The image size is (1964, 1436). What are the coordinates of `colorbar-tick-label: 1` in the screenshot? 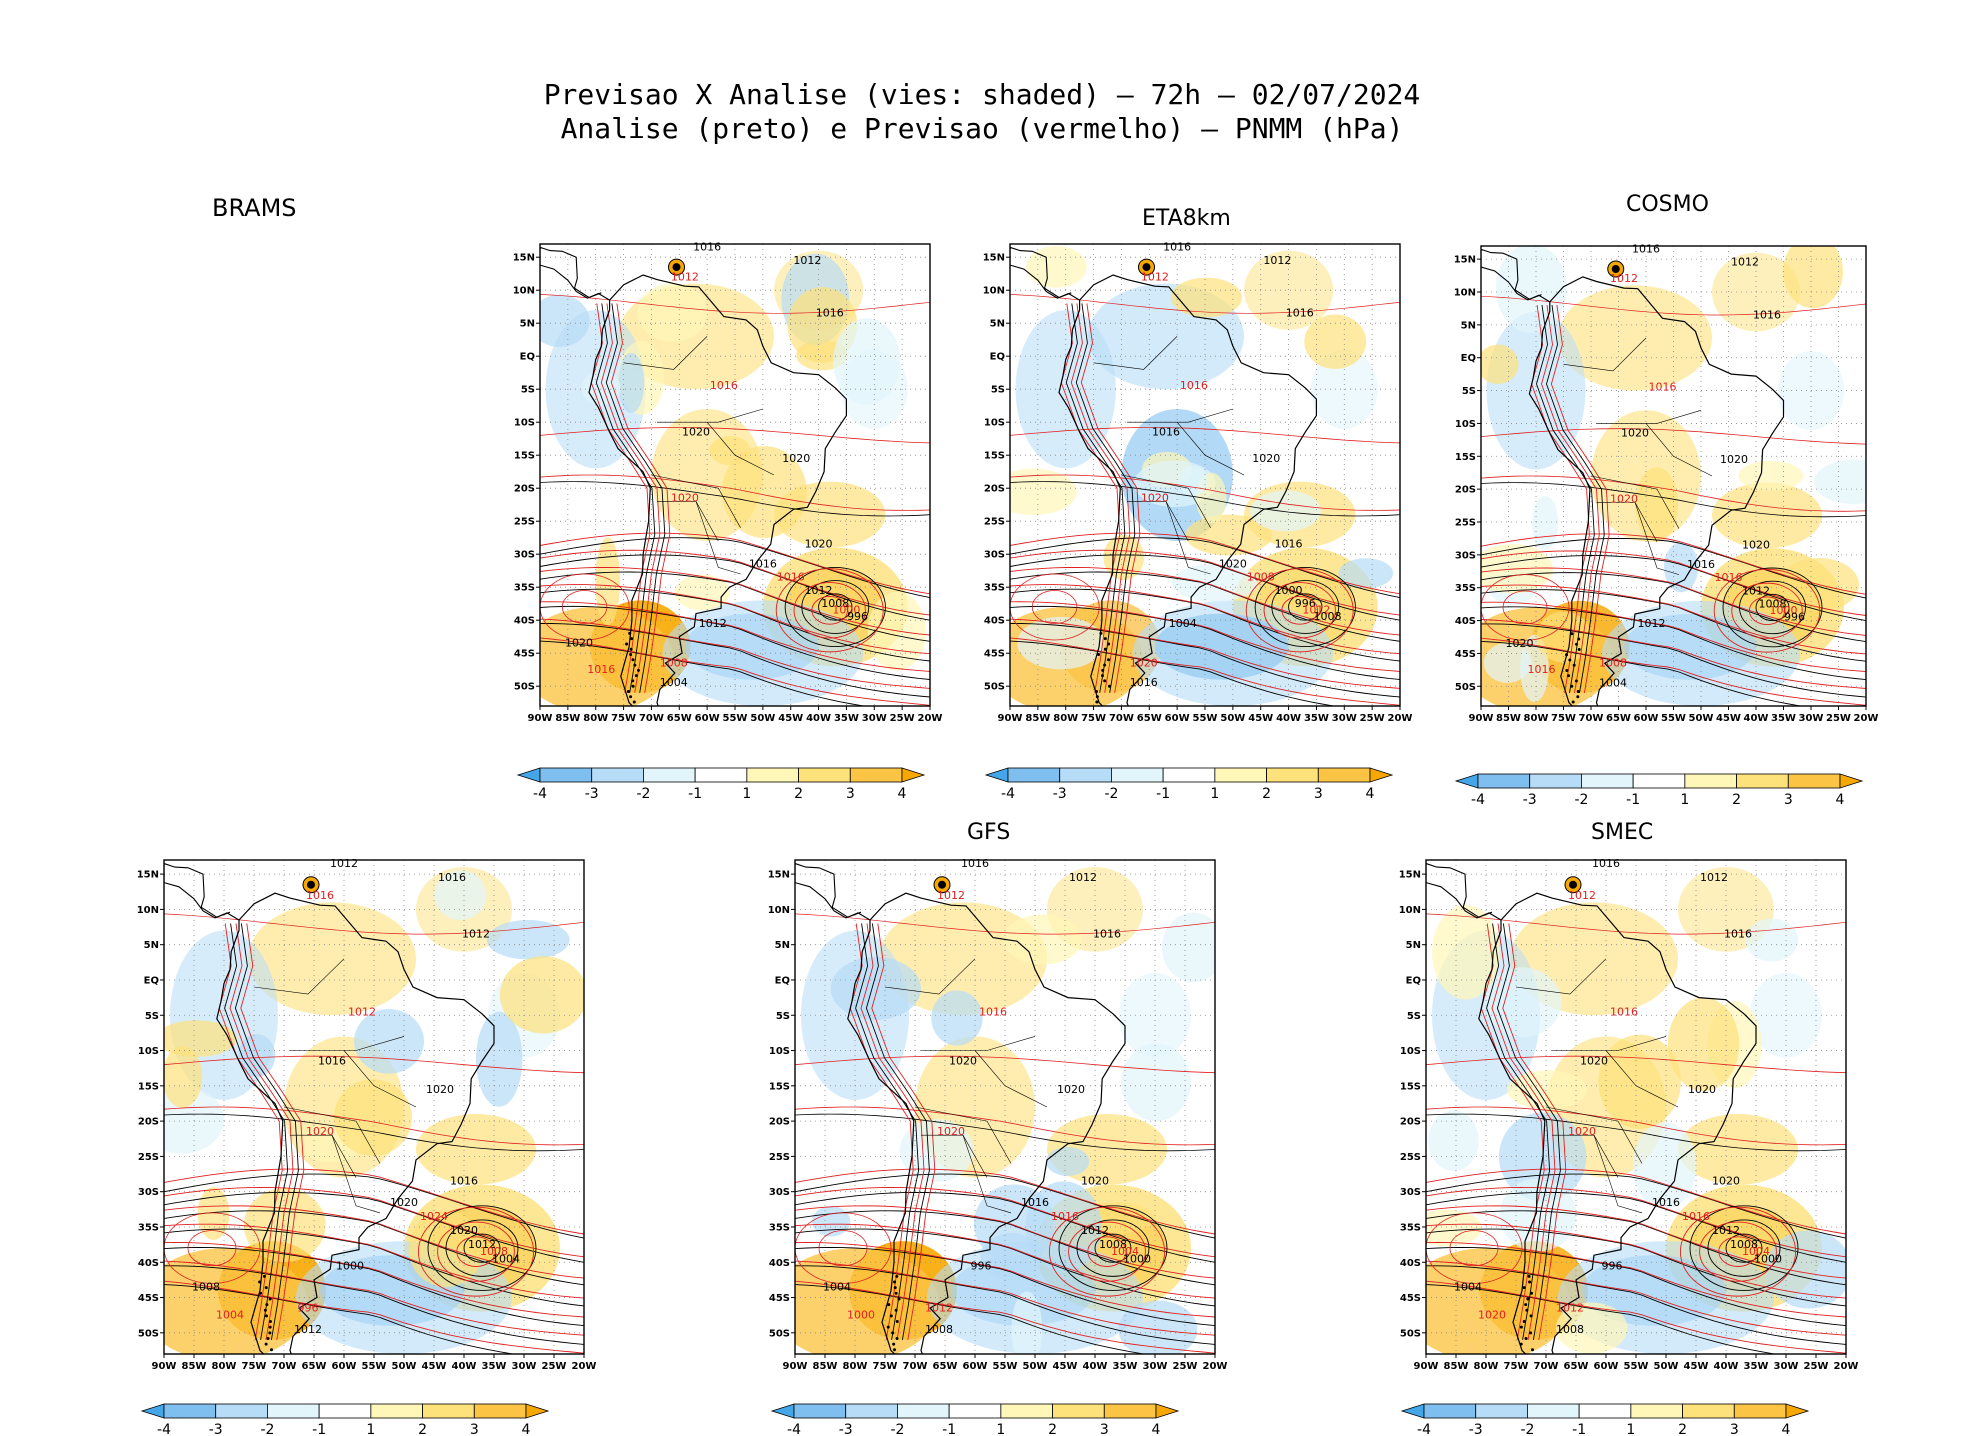 It's located at (370, 1429).